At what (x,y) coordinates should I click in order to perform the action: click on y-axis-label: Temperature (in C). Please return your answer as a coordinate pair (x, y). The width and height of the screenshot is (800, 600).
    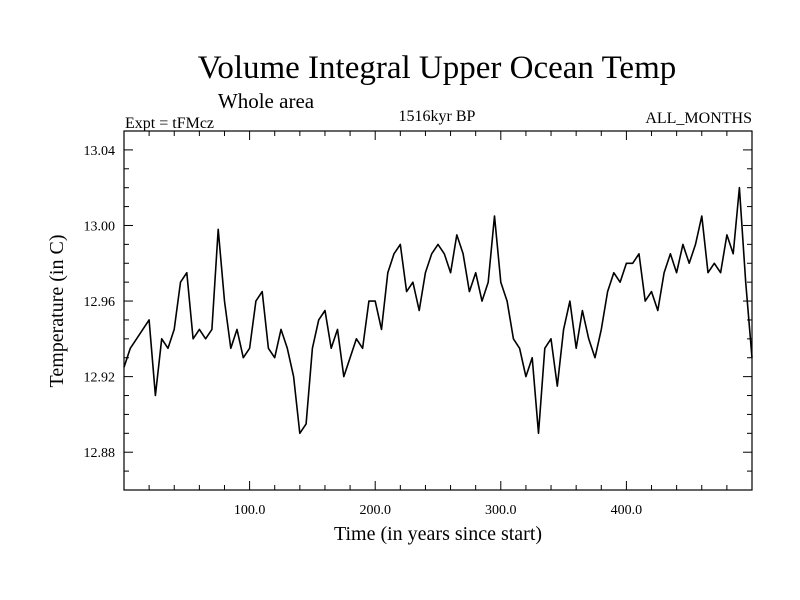
    Looking at the image, I should click on (57, 311).